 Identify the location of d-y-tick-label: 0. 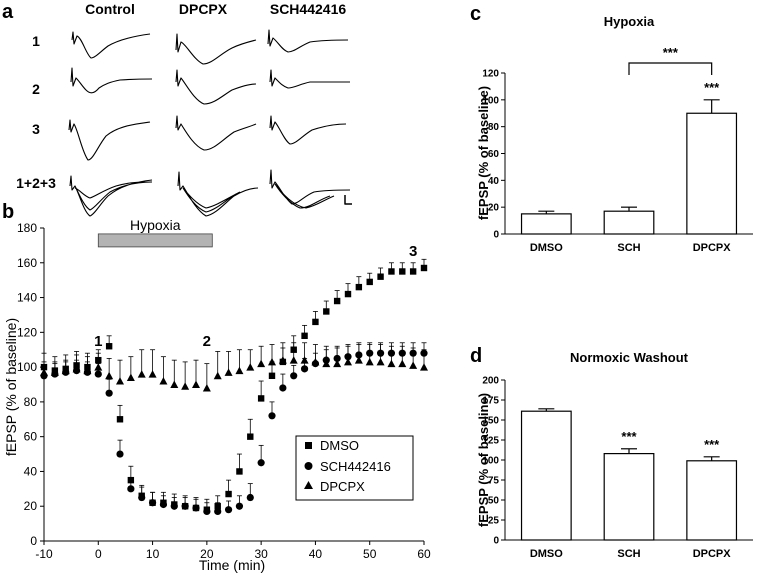
(496, 541).